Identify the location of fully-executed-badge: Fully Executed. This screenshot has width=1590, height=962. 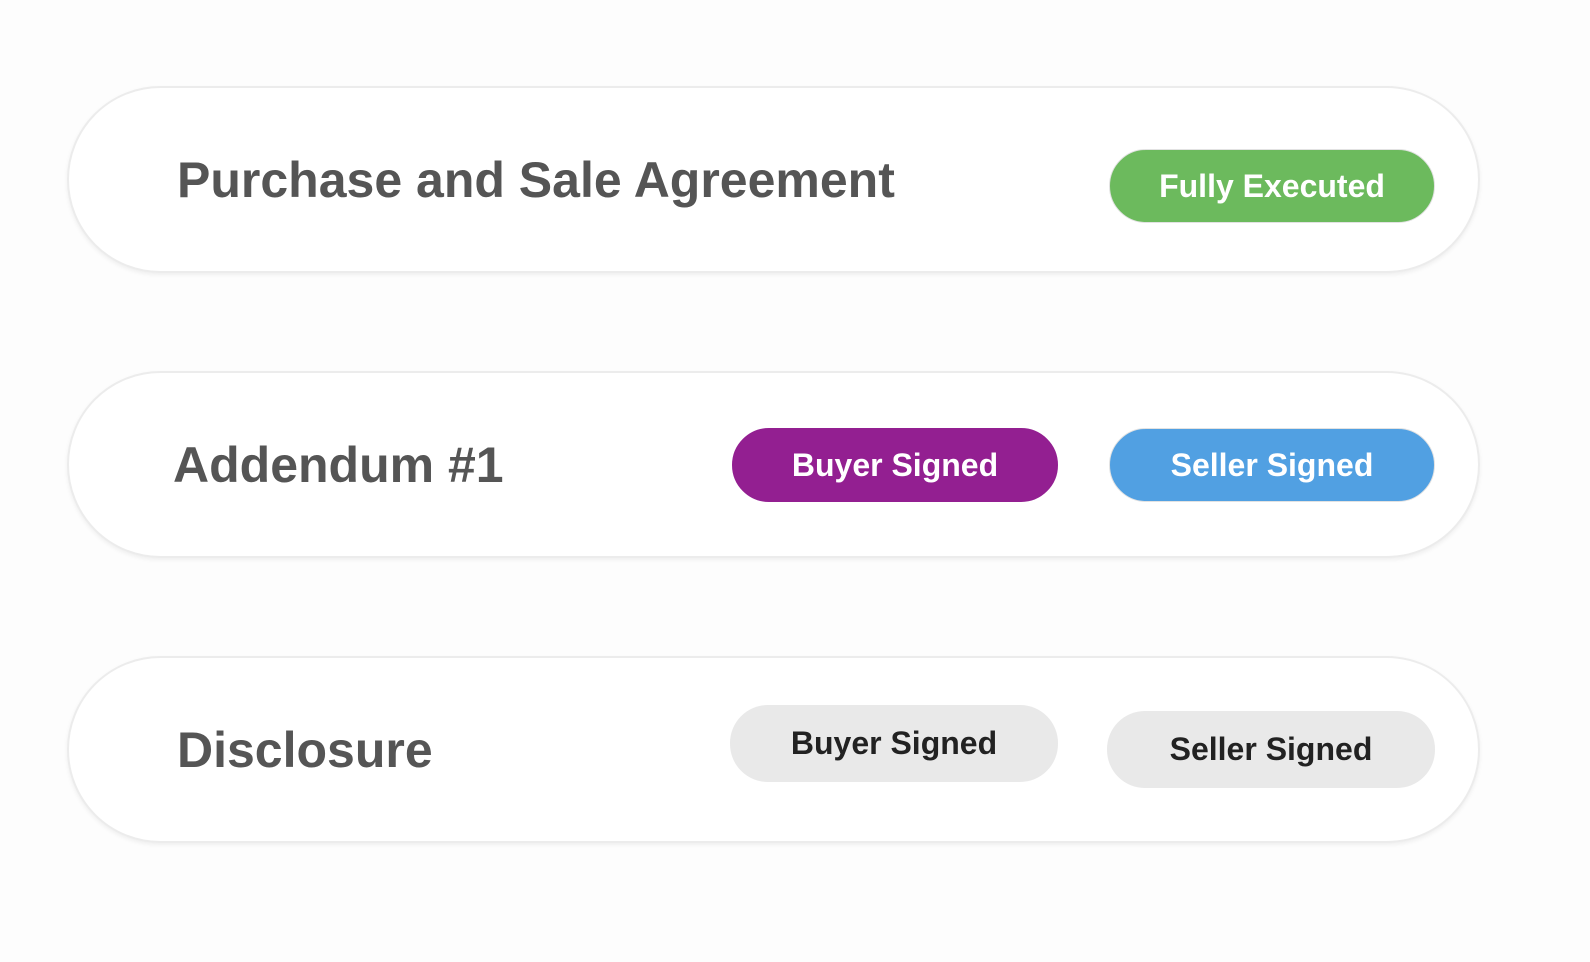
(1272, 186).